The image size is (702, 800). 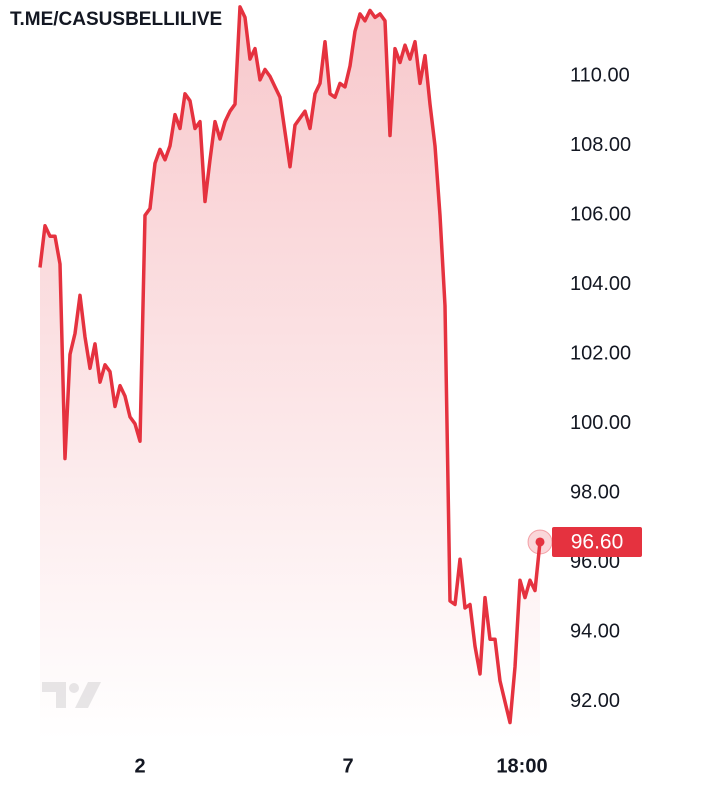 What do you see at coordinates (116, 19) in the screenshot?
I see `watermark: T.ME/CASUSBELLILIVE` at bounding box center [116, 19].